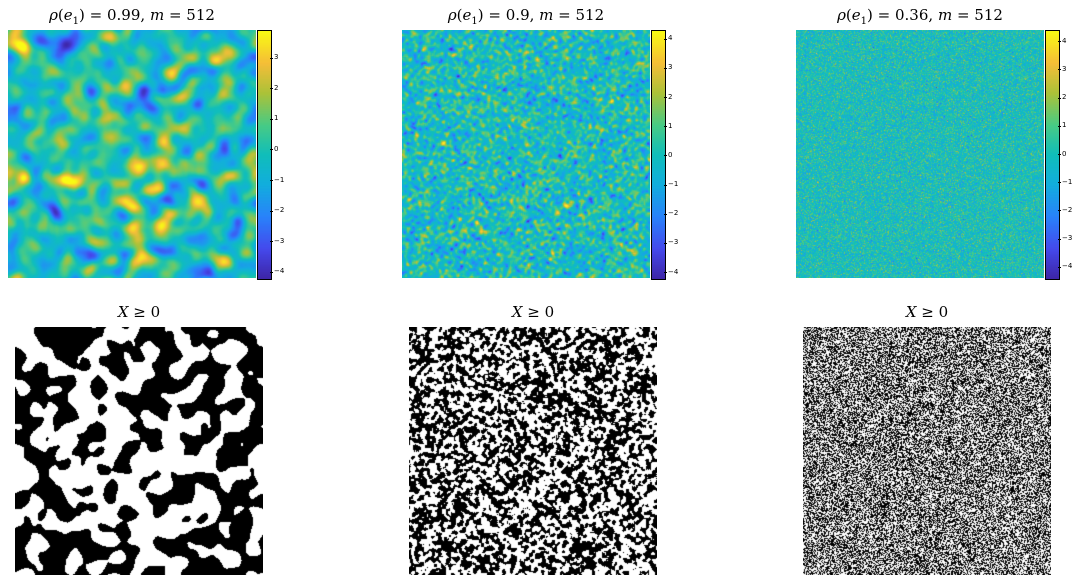 This screenshot has height=576, width=1072. I want to click on panel-title-4: X ≥ 0, so click(139, 312).